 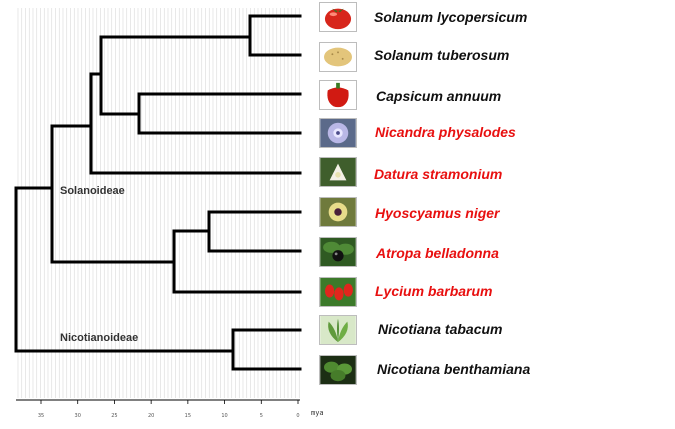 What do you see at coordinates (151, 416) in the screenshot?
I see `axis-tick-label: 20` at bounding box center [151, 416].